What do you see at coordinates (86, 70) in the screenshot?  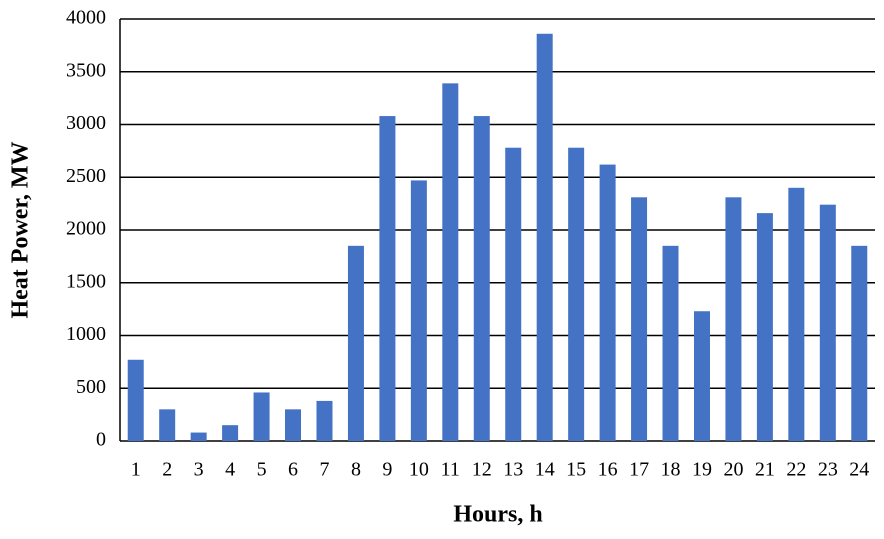 I see `y-tick-label: 3500` at bounding box center [86, 70].